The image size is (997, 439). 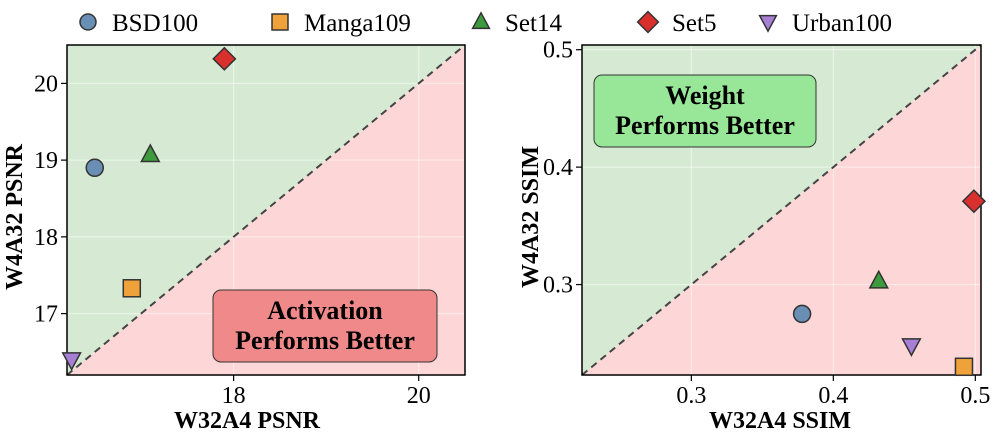 I want to click on ssim-points, so click(x=889, y=283).